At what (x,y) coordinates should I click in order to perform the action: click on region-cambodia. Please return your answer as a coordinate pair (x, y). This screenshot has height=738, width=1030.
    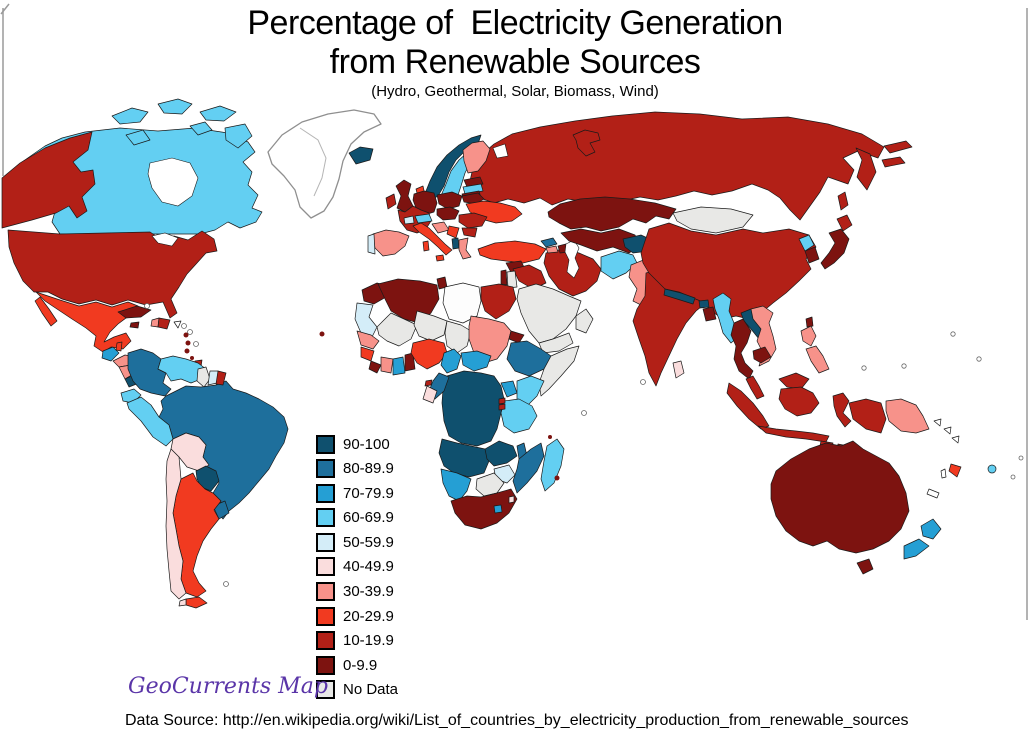
    Looking at the image, I should click on (762, 355).